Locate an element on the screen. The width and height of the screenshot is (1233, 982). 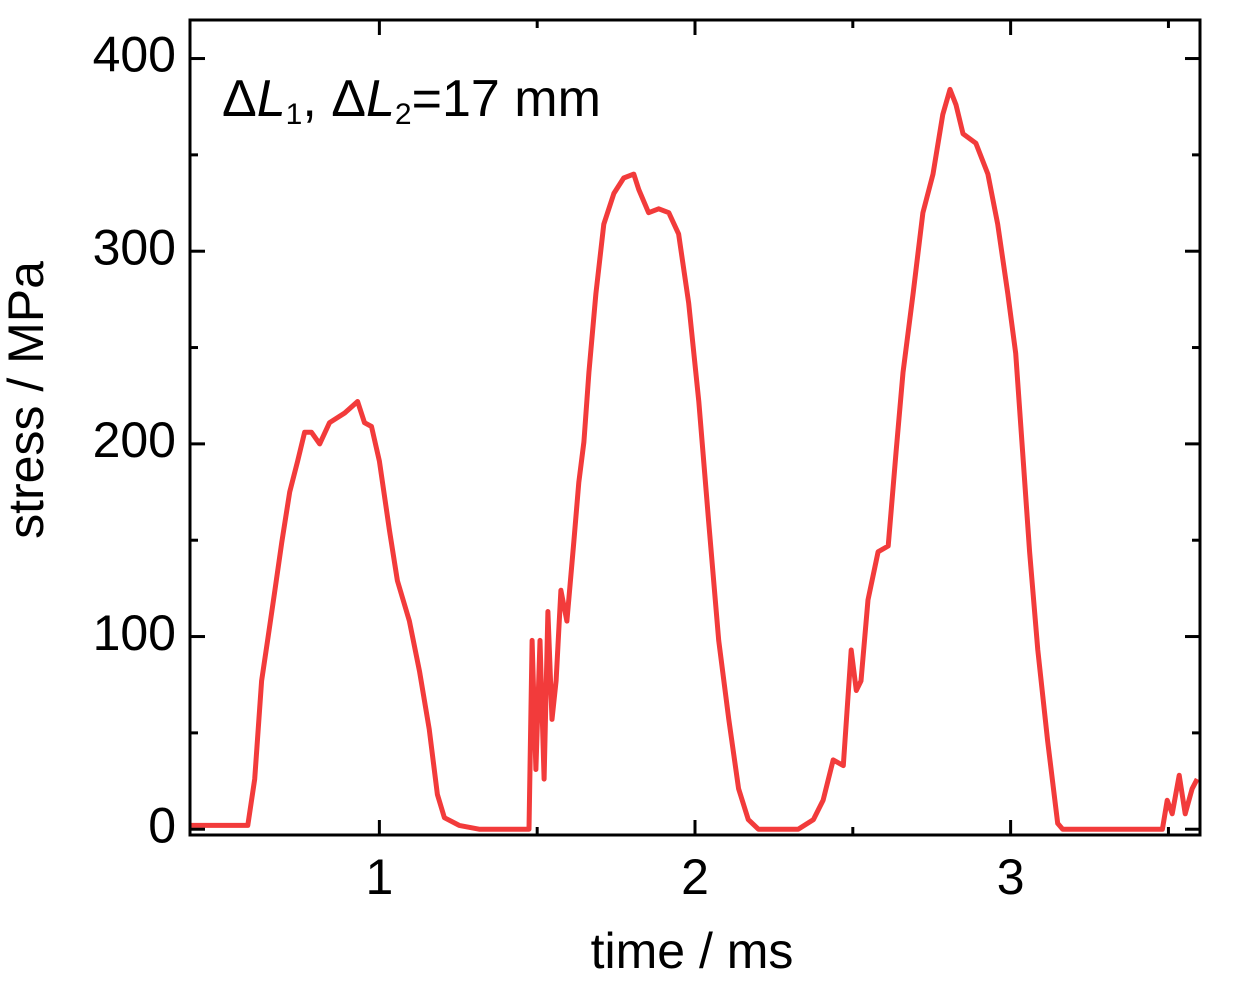
annotation-part: 1 is located at coordinates (294, 114).